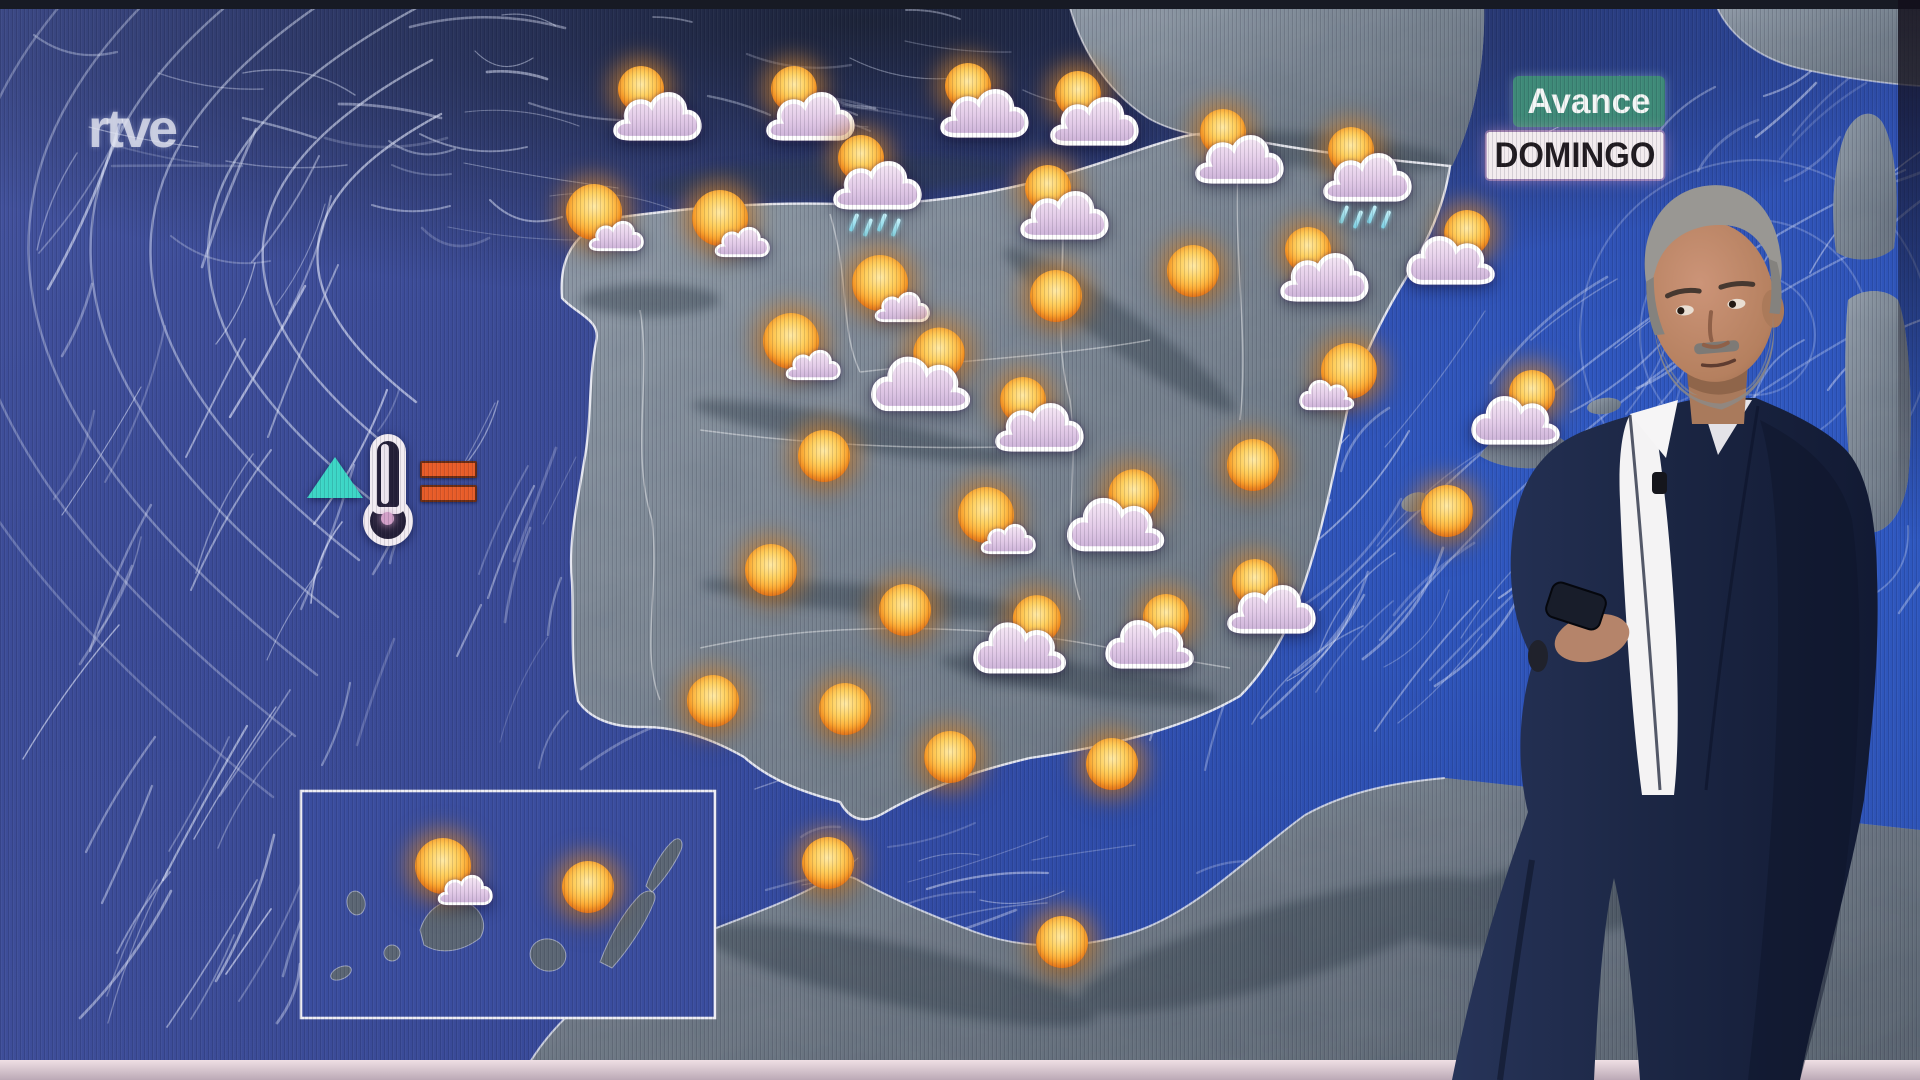 This screenshot has width=1920, height=1080. Describe the element at coordinates (1592, 638) in the screenshot. I see `presenter-hands` at that location.